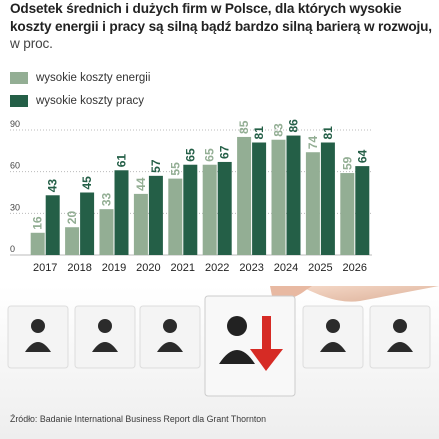 This screenshot has width=439, height=439. I want to click on legend-item-energy: wysokie koszty energii, so click(80, 77).